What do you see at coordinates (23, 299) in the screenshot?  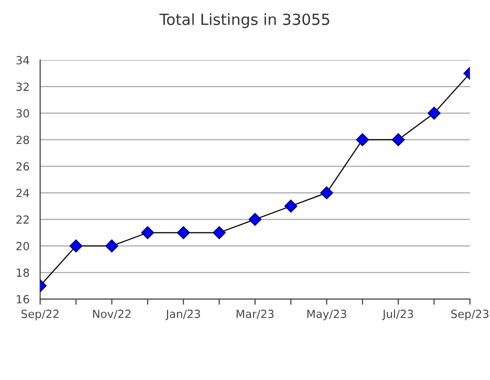 I see `y-tick-label: 16` at bounding box center [23, 299].